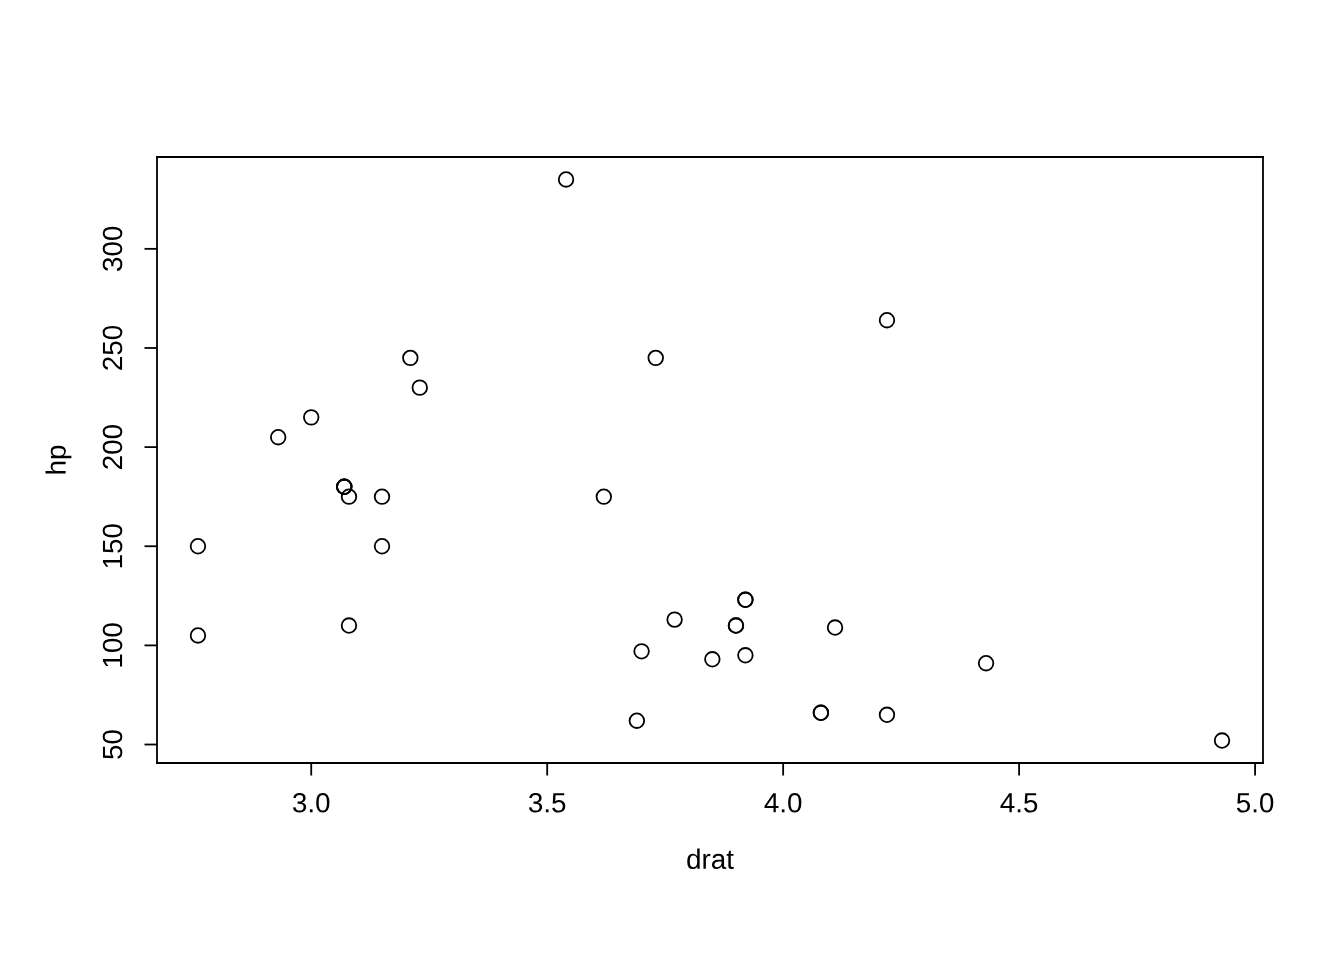  I want to click on y-tick-label: 150, so click(112, 546).